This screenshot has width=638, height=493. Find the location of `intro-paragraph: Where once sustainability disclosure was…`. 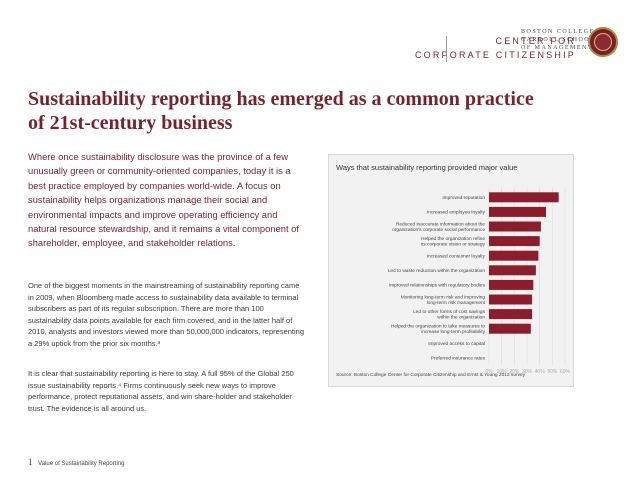

intro-paragraph: Where once sustainability disclosure was… is located at coordinates (163, 200).